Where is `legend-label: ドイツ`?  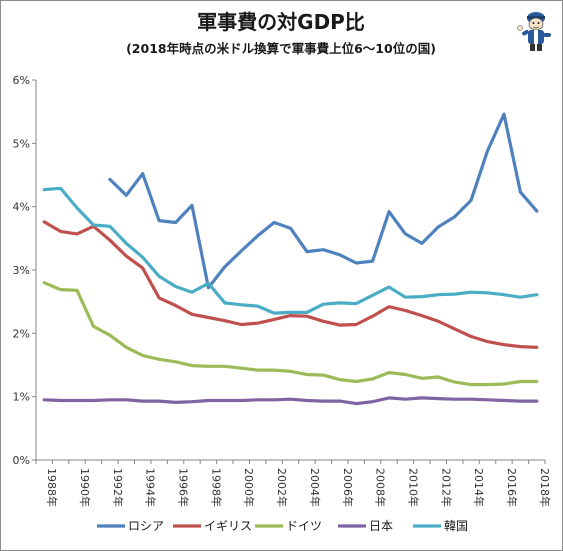
legend-label: ドイツ is located at coordinates (304, 526).